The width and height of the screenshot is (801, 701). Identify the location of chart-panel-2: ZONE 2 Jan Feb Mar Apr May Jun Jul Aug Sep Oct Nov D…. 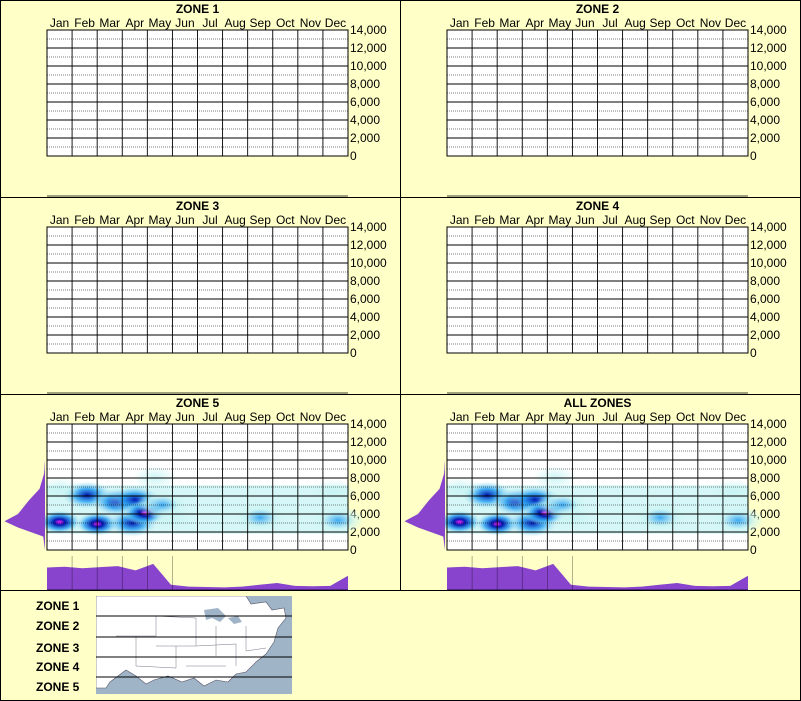
(600, 99).